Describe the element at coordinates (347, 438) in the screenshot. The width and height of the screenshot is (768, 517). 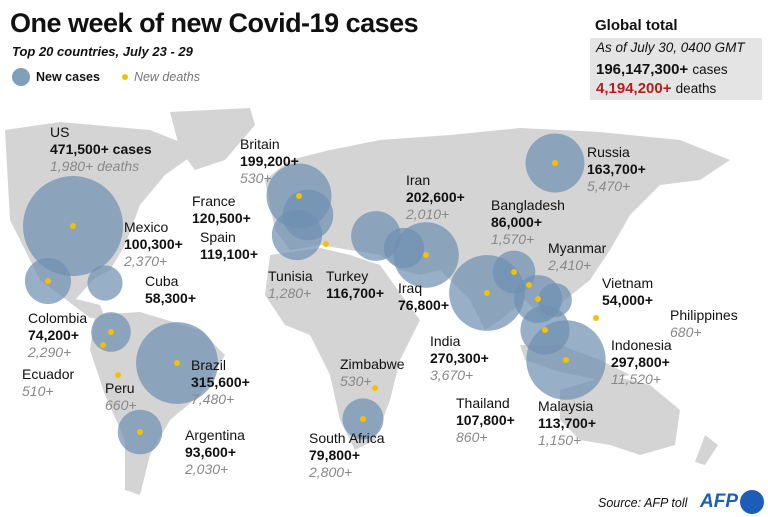
I see `country-name-south-africa: South Africa` at that location.